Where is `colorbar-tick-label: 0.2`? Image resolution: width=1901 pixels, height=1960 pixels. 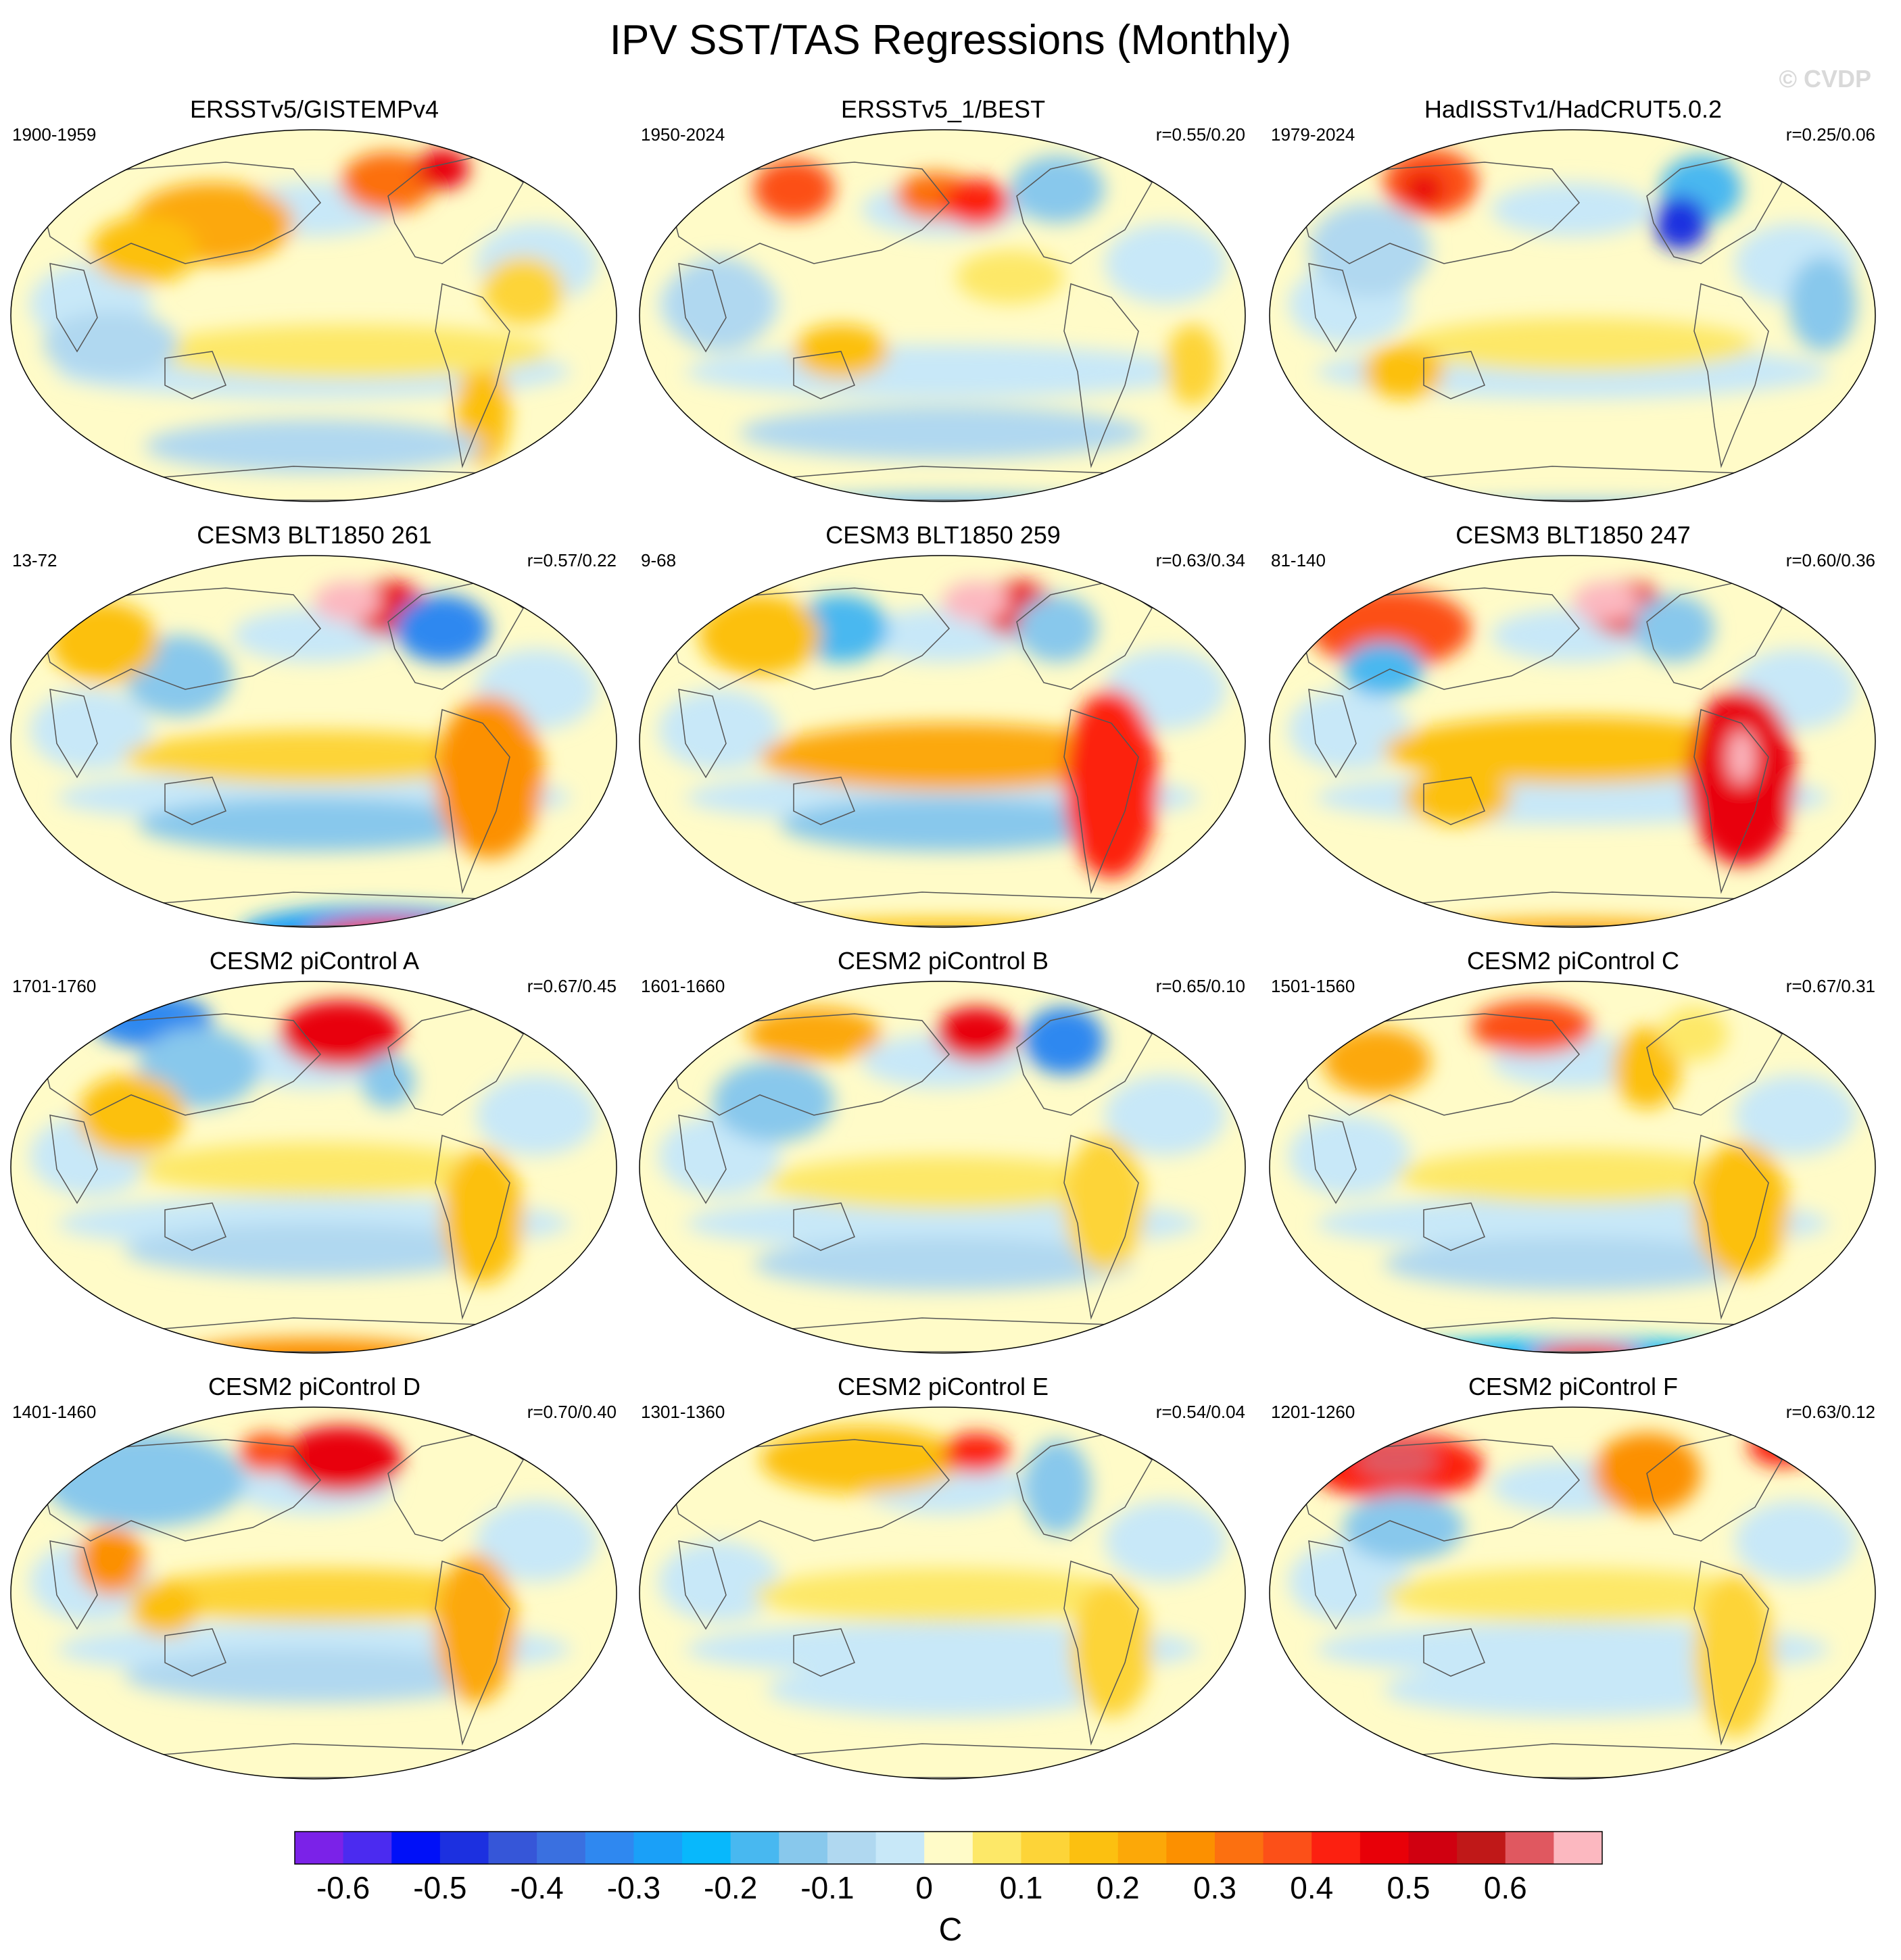 colorbar-tick-label: 0.2 is located at coordinates (1118, 1887).